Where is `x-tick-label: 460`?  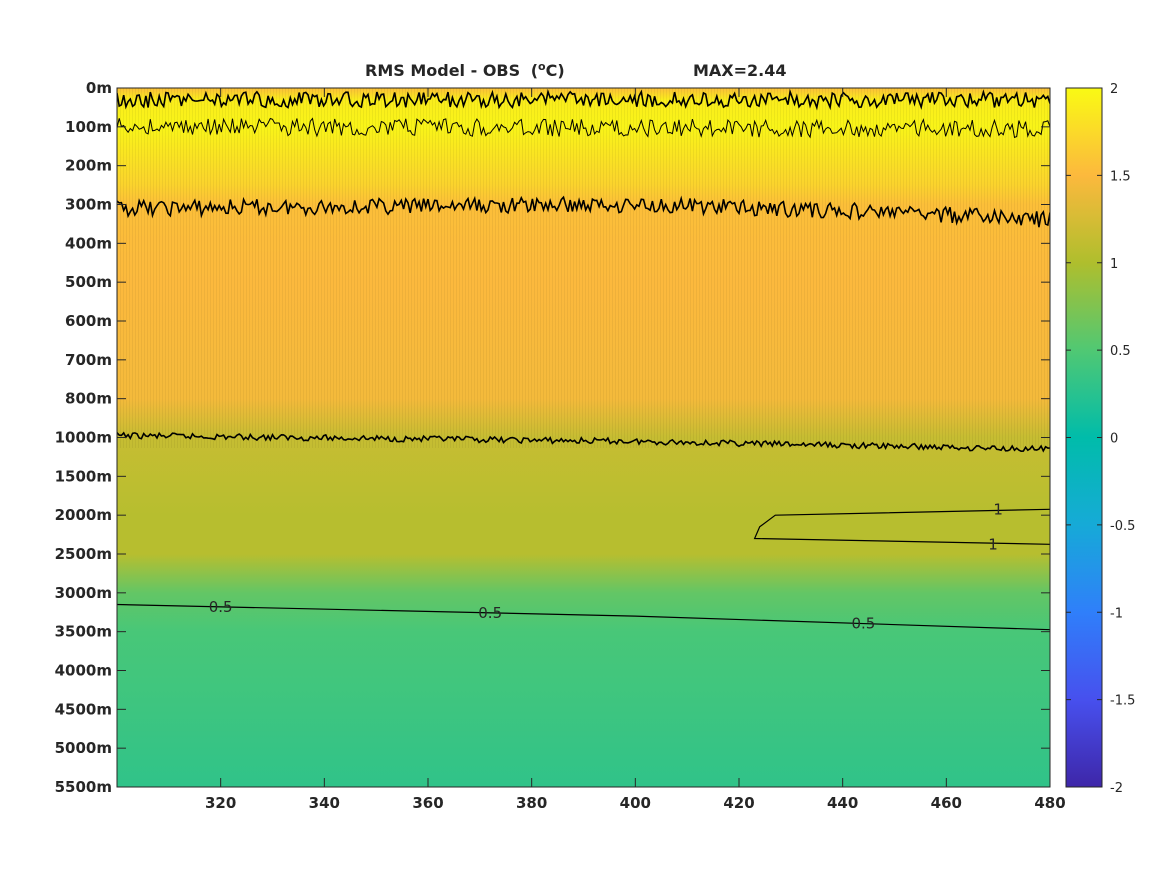
x-tick-label: 460 is located at coordinates (946, 803).